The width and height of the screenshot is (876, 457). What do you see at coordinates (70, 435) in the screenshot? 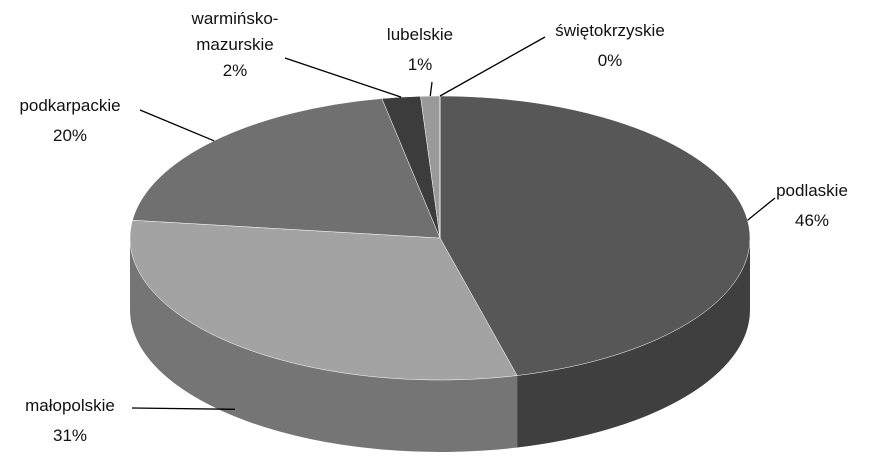
I see `value-label: 31%` at bounding box center [70, 435].